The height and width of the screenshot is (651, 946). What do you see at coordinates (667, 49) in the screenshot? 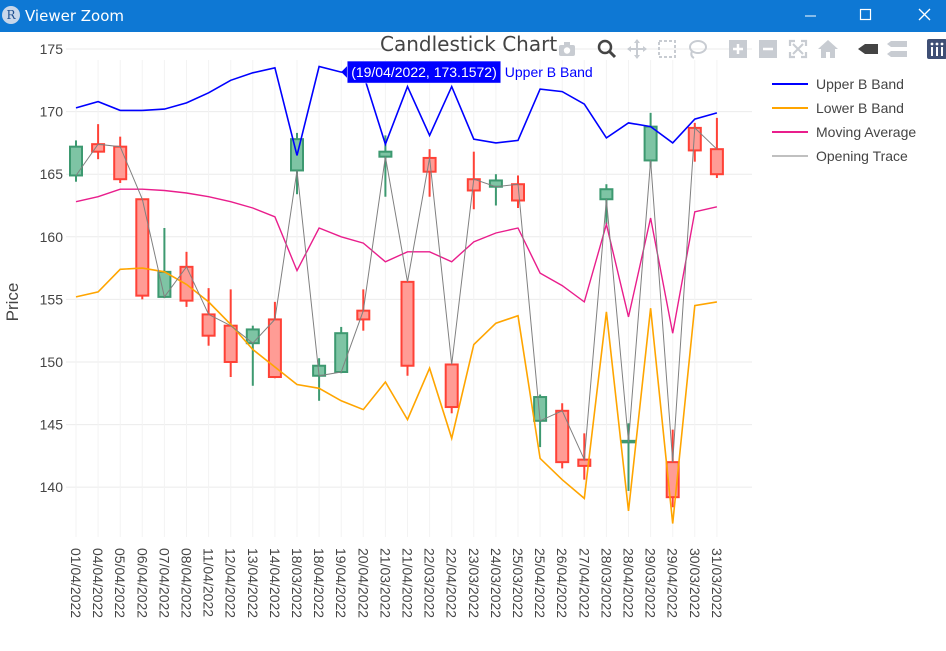
I see `box-select-icon` at bounding box center [667, 49].